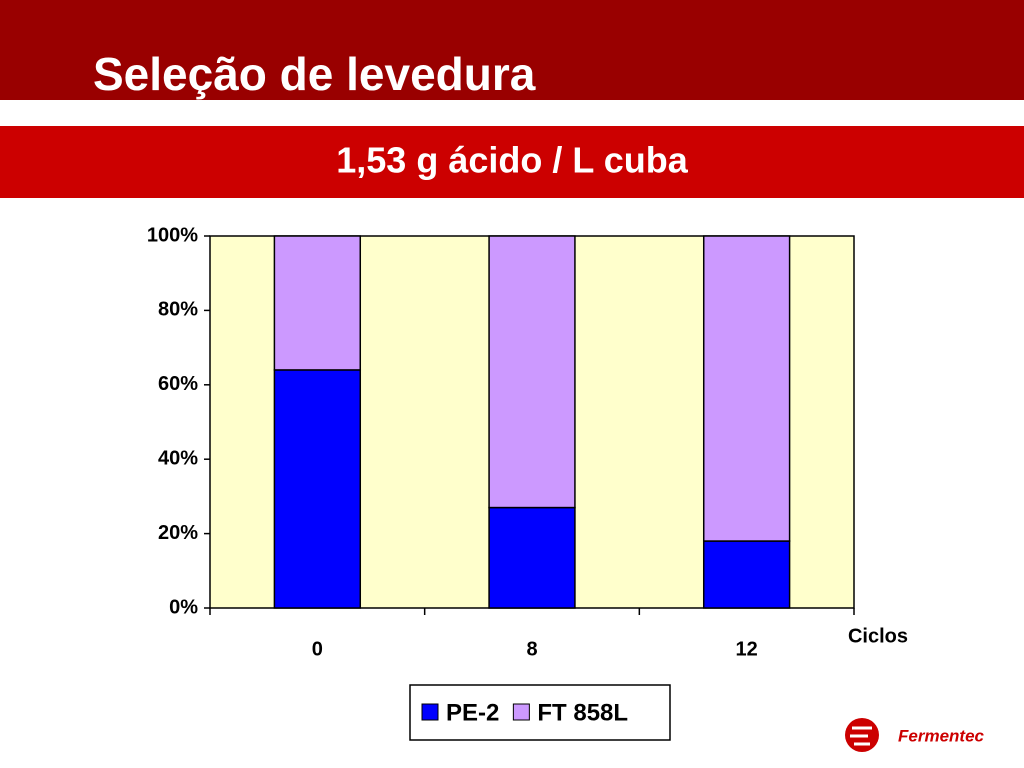 The height and width of the screenshot is (768, 1024). I want to click on legend-label: FT 858L, so click(582, 712).